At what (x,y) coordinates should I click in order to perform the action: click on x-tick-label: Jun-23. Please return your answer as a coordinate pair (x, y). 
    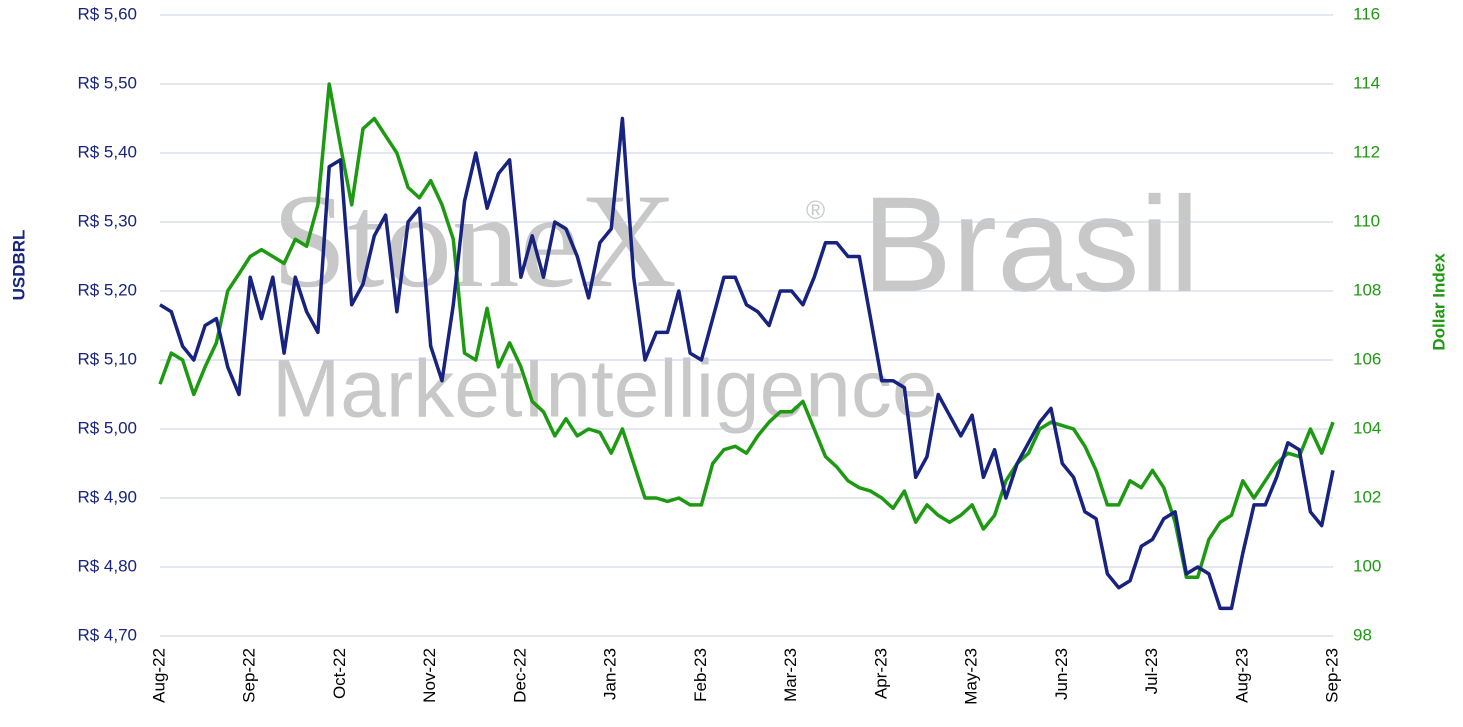
    Looking at the image, I should click on (1061, 674).